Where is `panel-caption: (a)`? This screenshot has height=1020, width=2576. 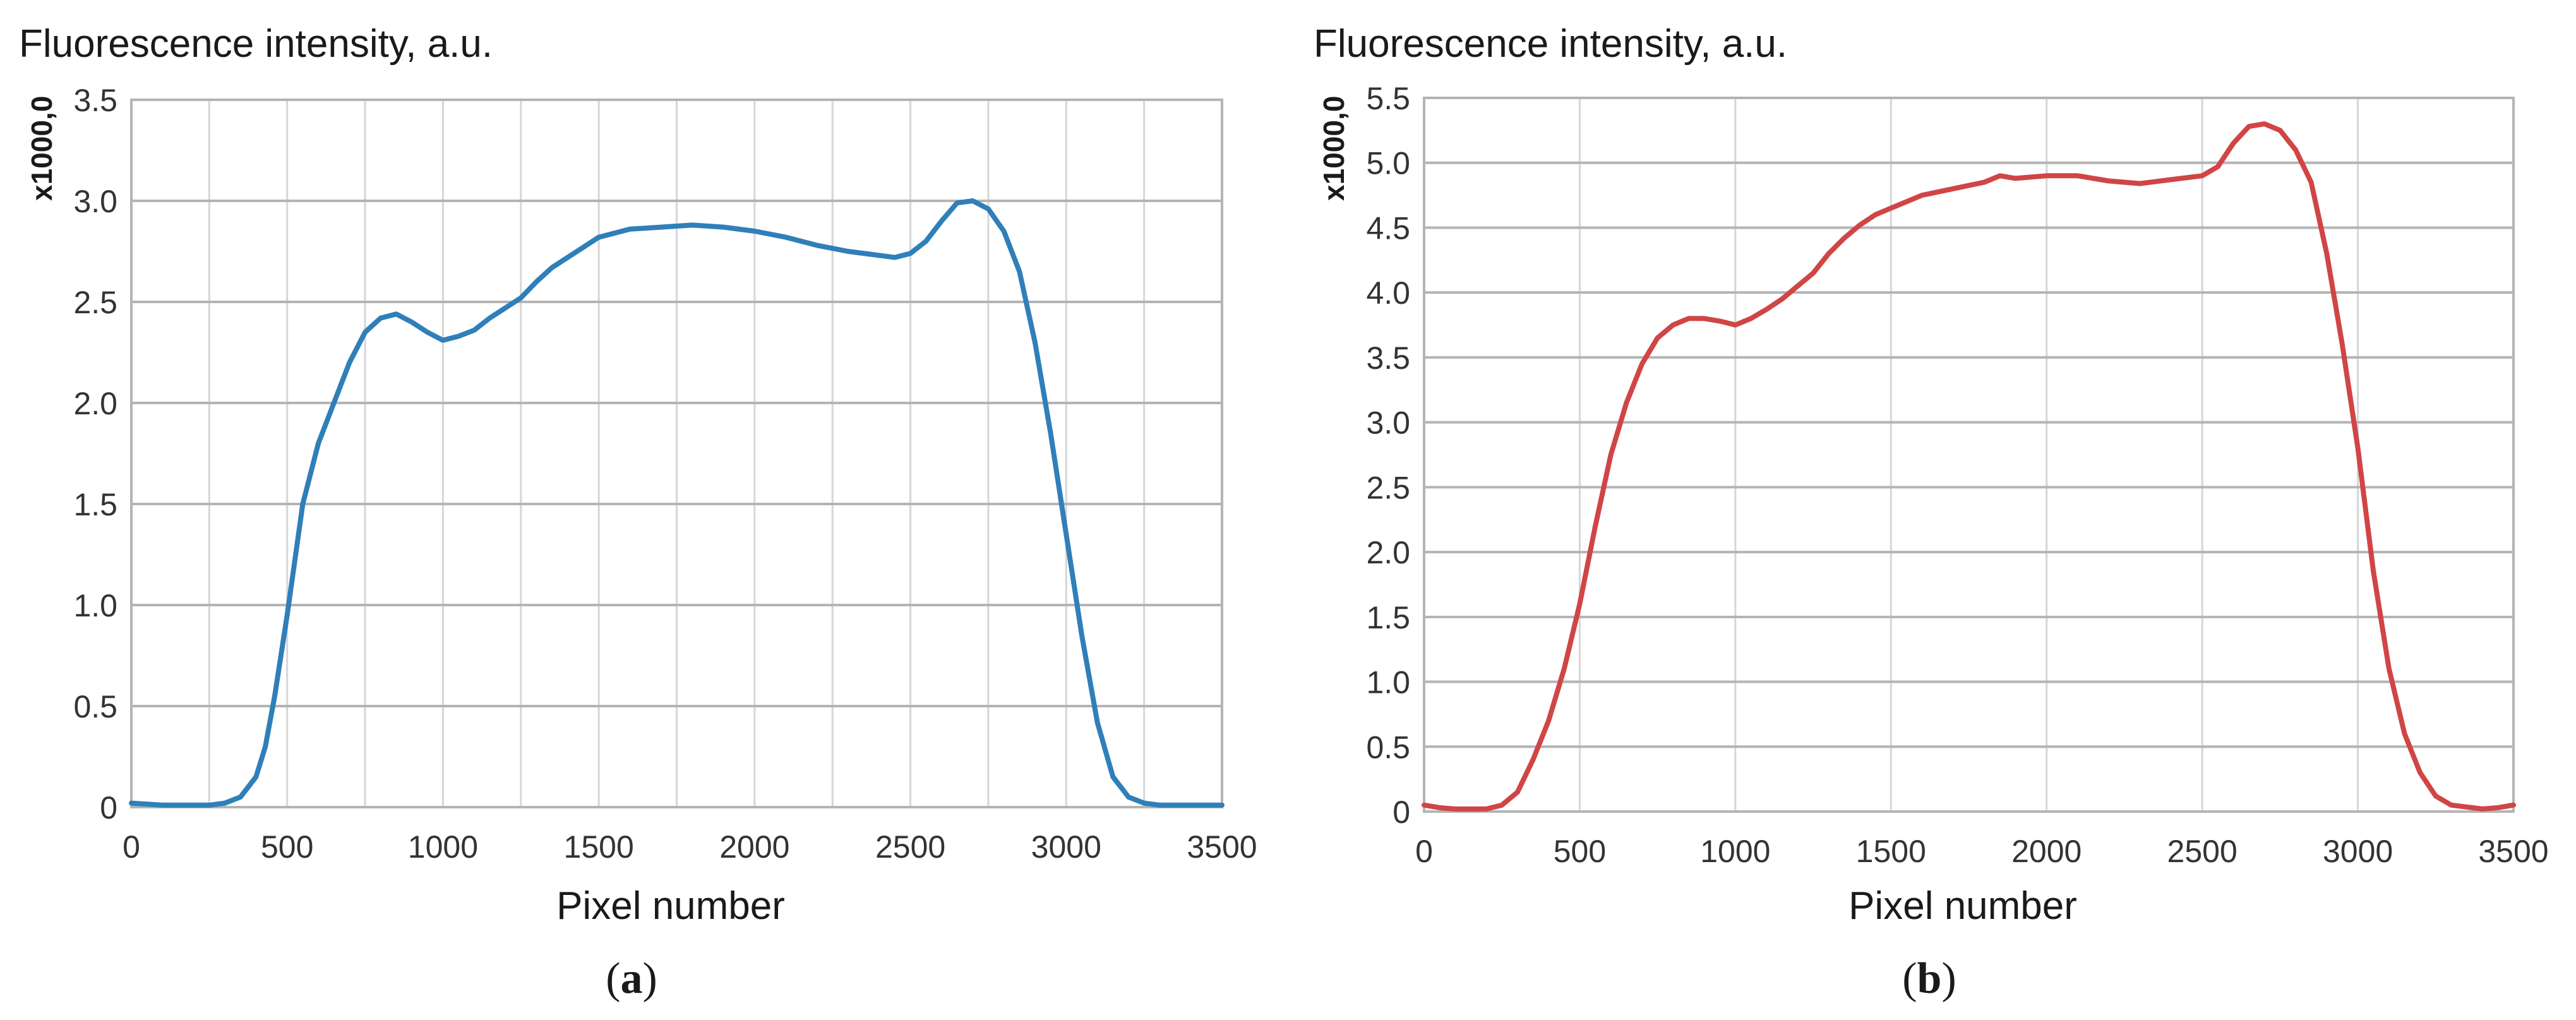
panel-caption: (a) is located at coordinates (631, 978).